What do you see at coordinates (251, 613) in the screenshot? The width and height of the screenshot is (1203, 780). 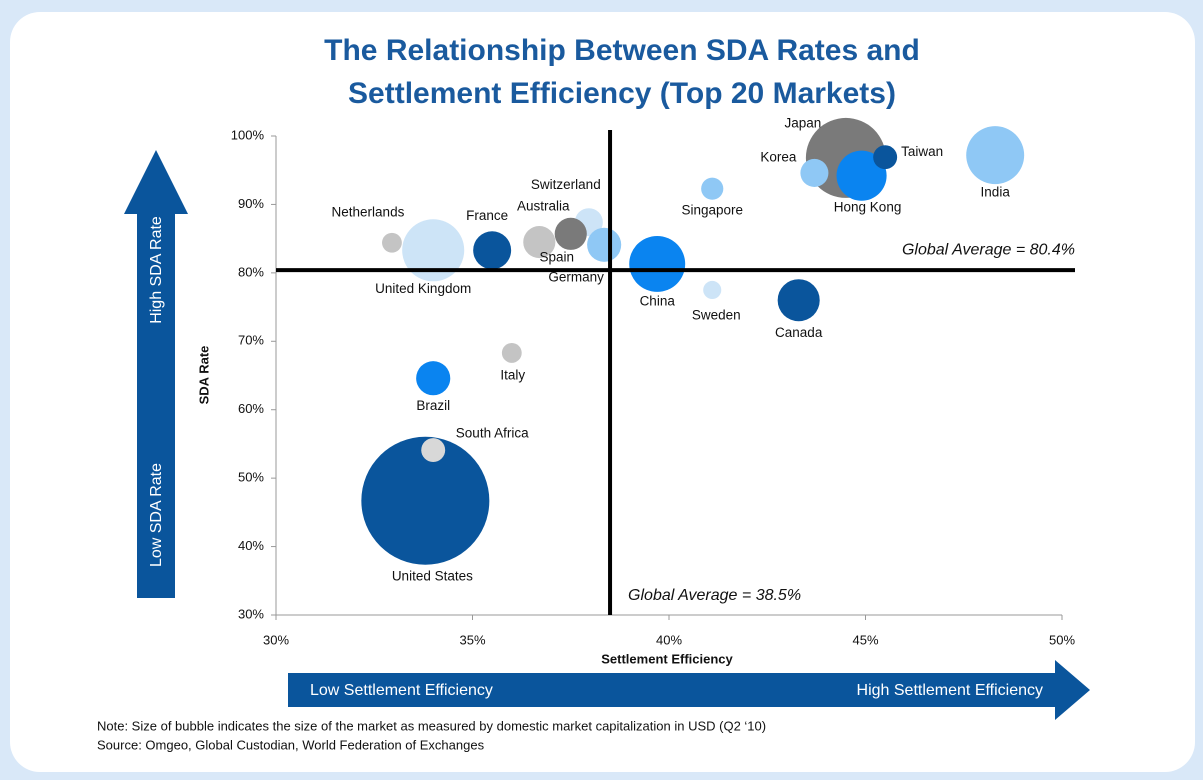 I see `y-tick-label: 30%` at bounding box center [251, 613].